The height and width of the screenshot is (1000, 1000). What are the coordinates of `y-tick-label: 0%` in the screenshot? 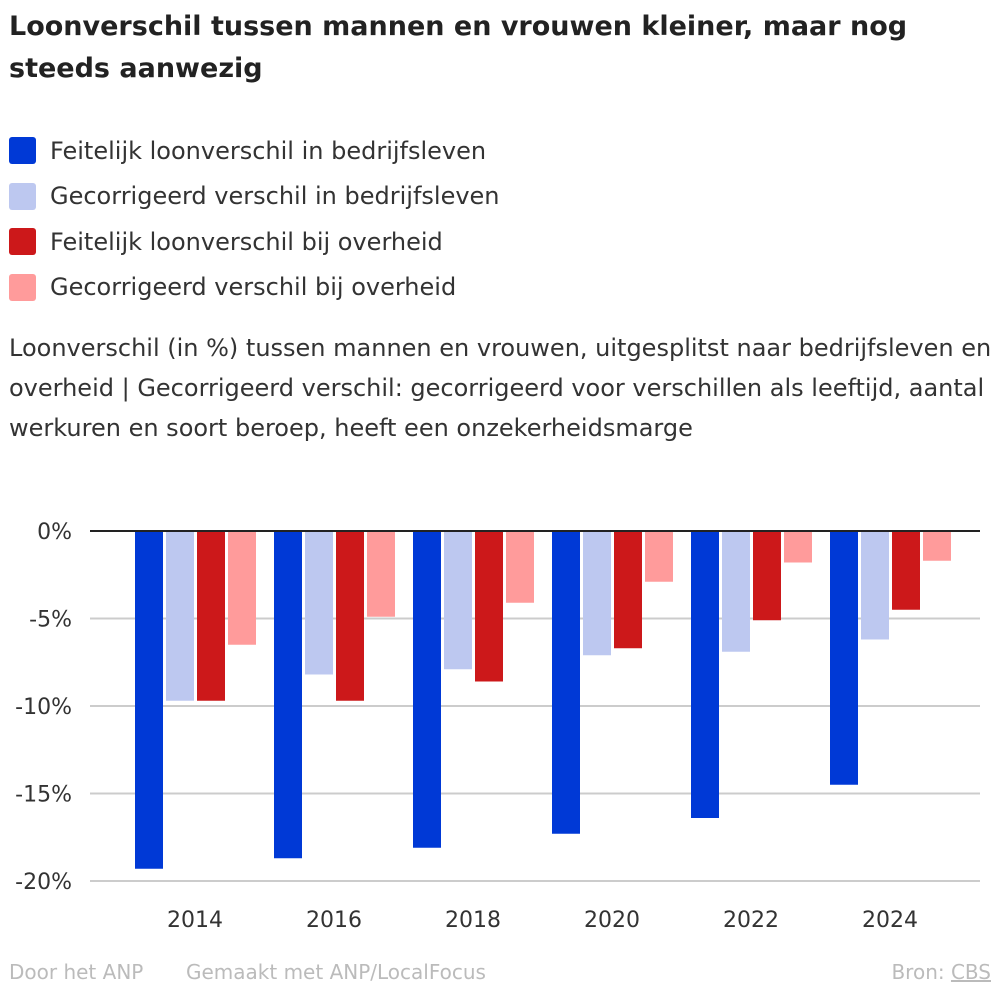 It's located at (54, 532).